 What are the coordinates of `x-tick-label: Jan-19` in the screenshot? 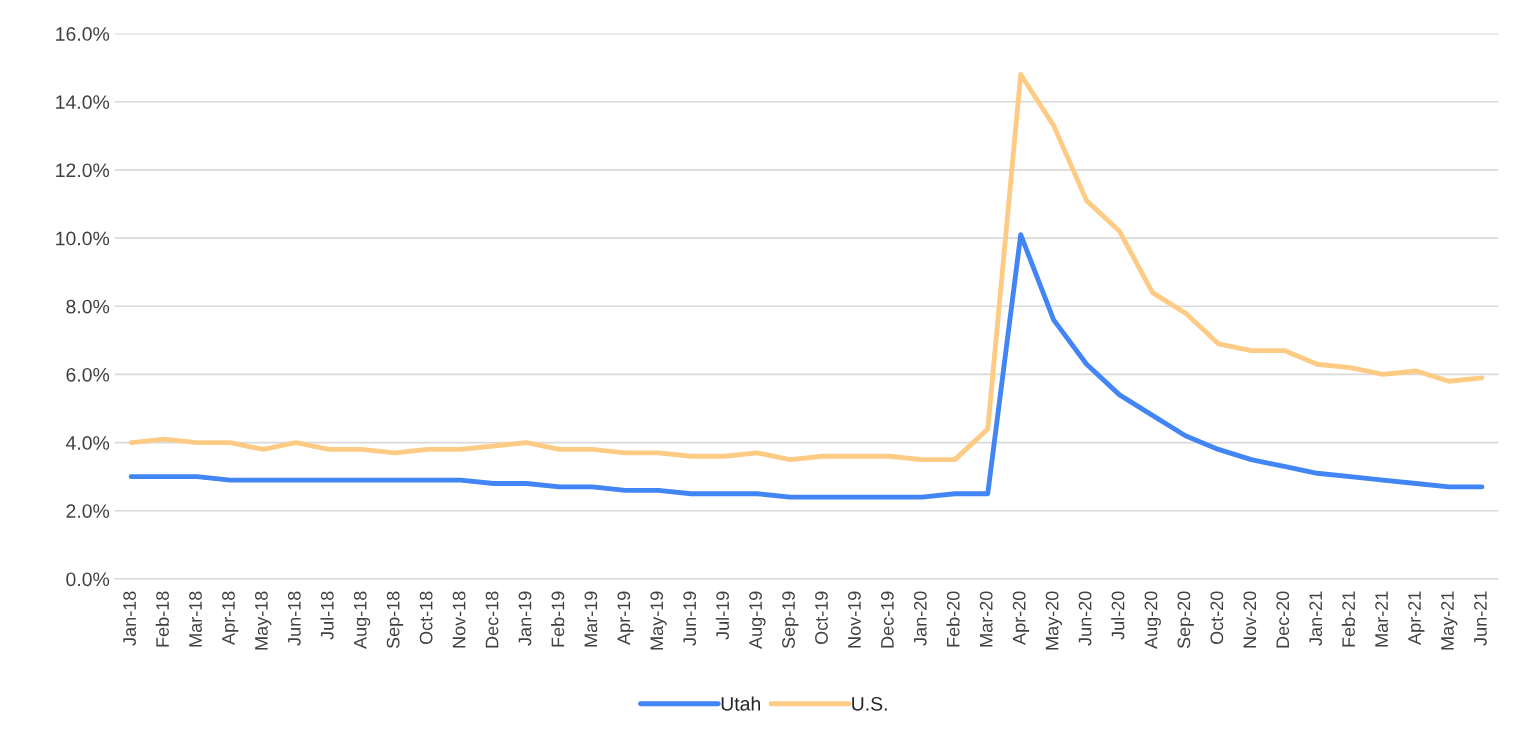 It's located at (525, 618).